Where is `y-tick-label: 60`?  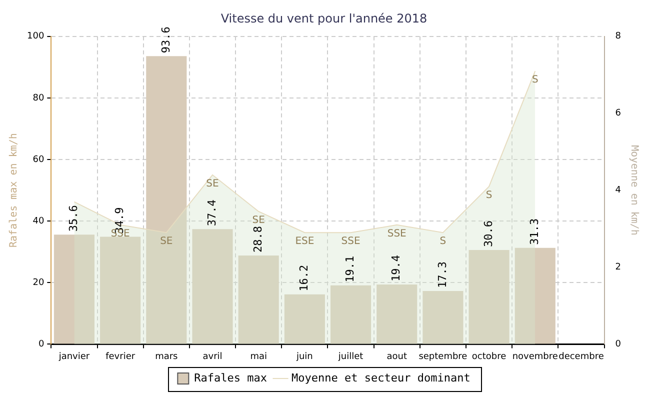 y-tick-label: 60 is located at coordinates (38, 159).